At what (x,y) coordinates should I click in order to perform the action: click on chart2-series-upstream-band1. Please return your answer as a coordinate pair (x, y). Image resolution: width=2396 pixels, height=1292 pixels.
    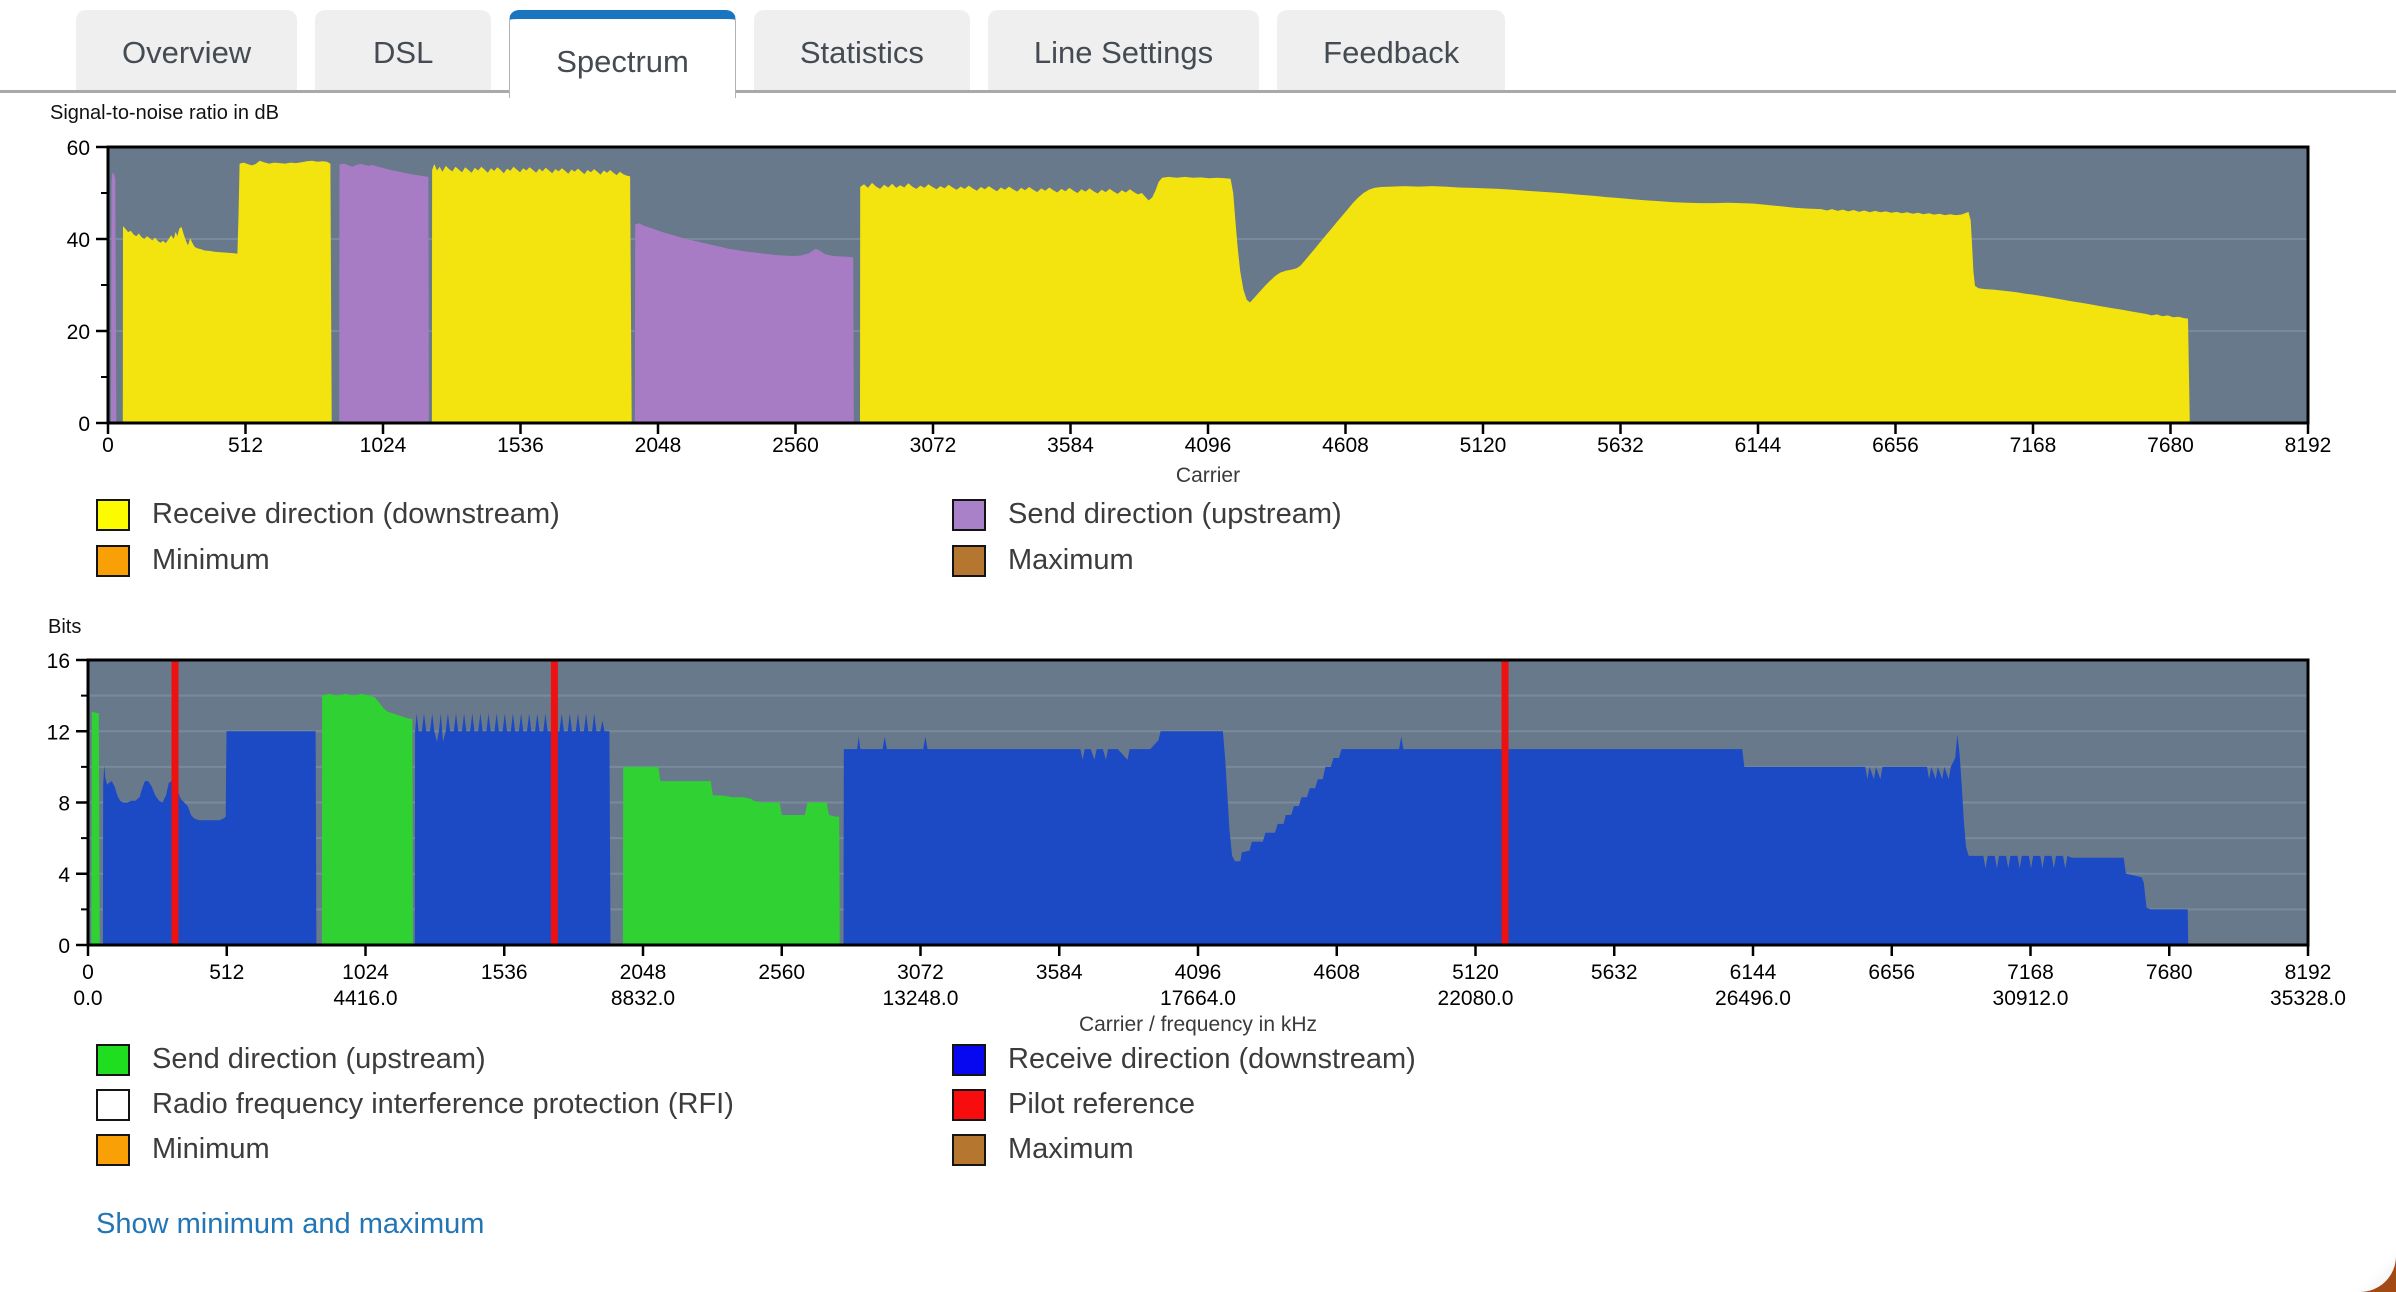
    Looking at the image, I should click on (367, 819).